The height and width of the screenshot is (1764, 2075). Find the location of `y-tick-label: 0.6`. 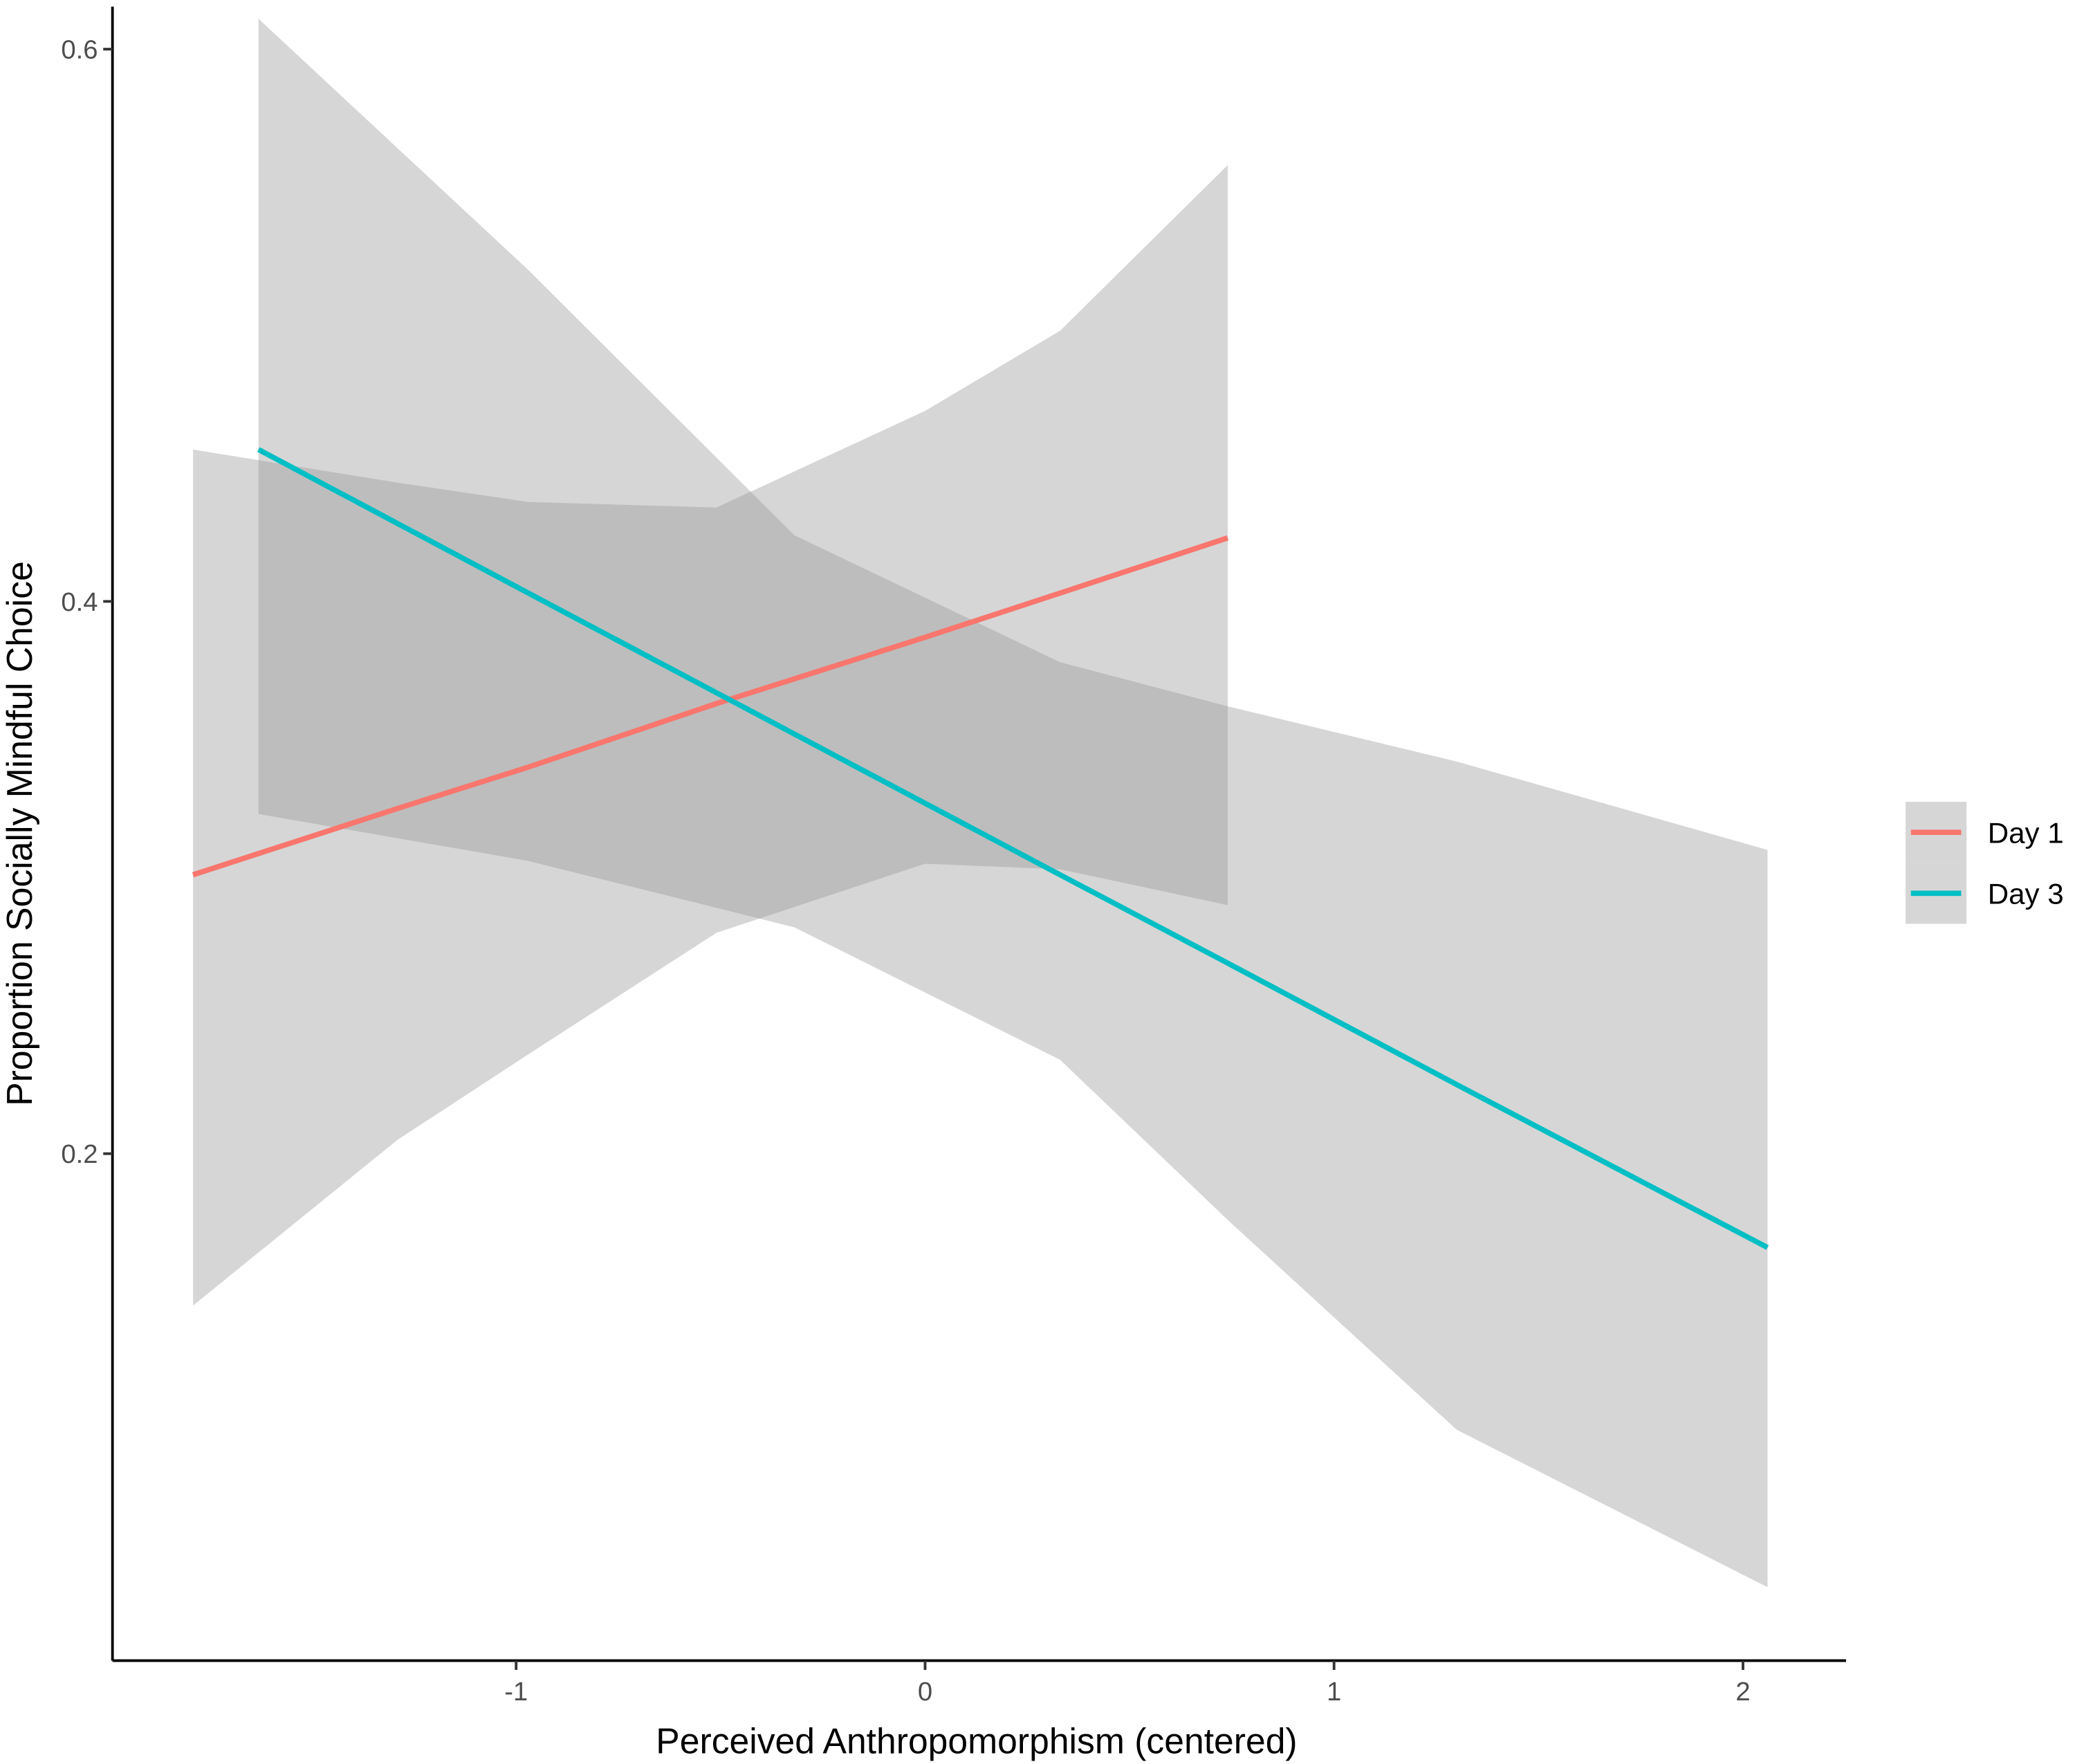

y-tick-label: 0.6 is located at coordinates (79, 49).